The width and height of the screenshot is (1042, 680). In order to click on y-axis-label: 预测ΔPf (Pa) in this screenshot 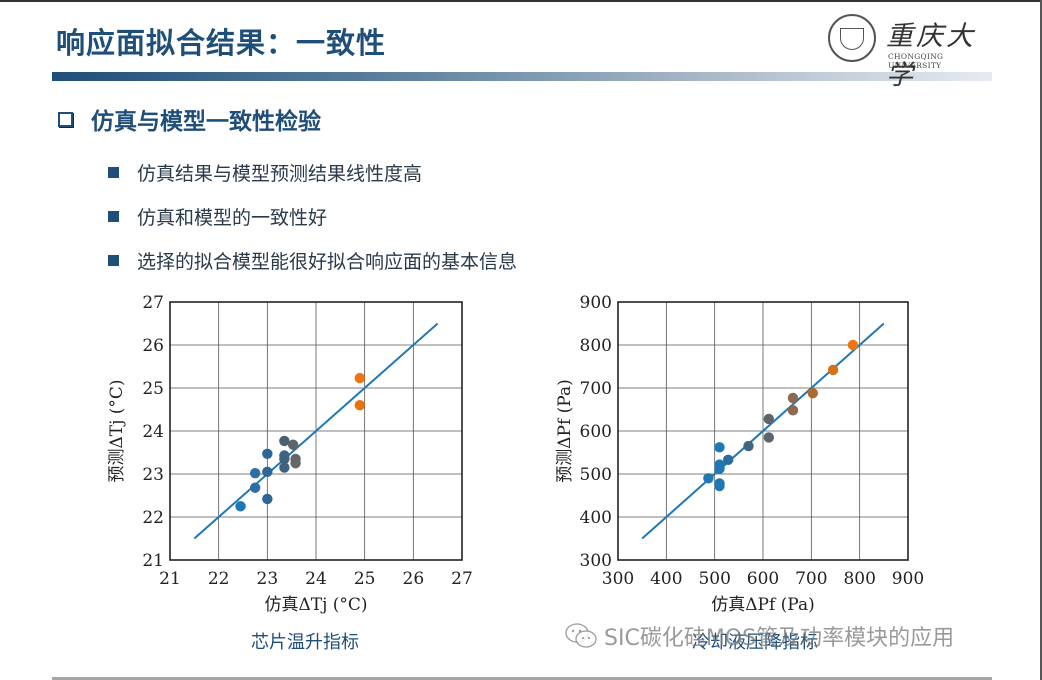, I will do `click(565, 431)`.